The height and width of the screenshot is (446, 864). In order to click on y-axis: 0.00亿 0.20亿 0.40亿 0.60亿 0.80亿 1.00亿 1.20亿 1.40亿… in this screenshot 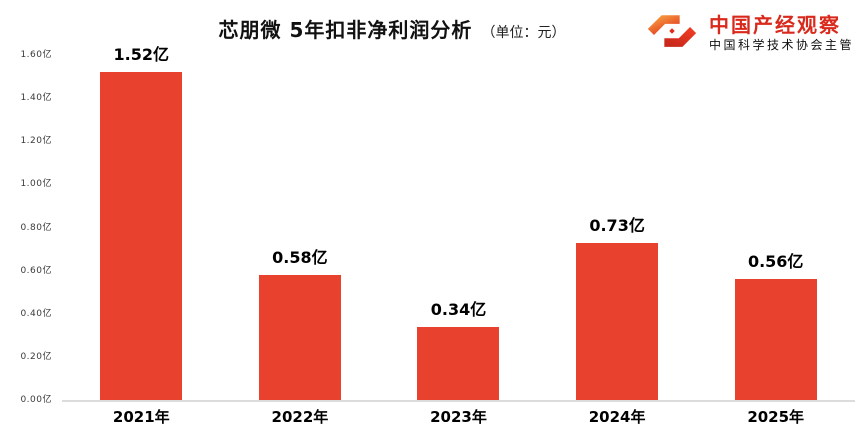, I will do `click(26, 227)`.